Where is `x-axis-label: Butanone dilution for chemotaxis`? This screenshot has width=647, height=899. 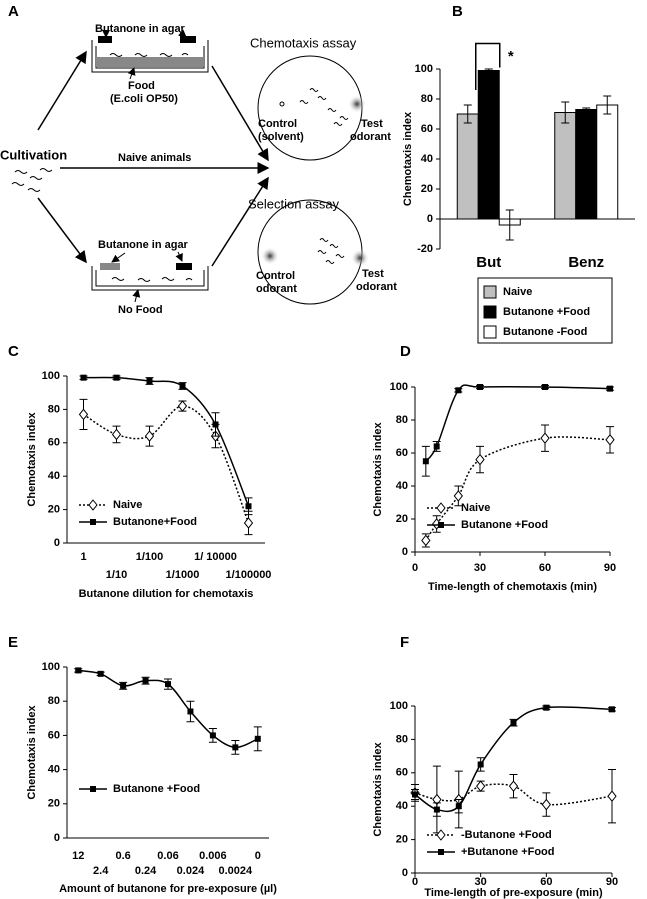 x-axis-label: Butanone dilution for chemotaxis is located at coordinates (166, 594).